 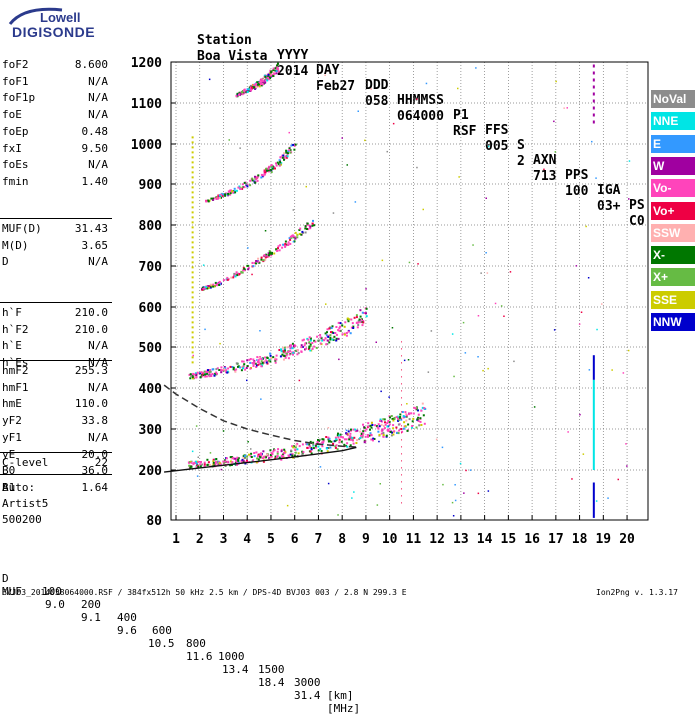 I want to click on x-tick-label: 12, so click(x=437, y=539).